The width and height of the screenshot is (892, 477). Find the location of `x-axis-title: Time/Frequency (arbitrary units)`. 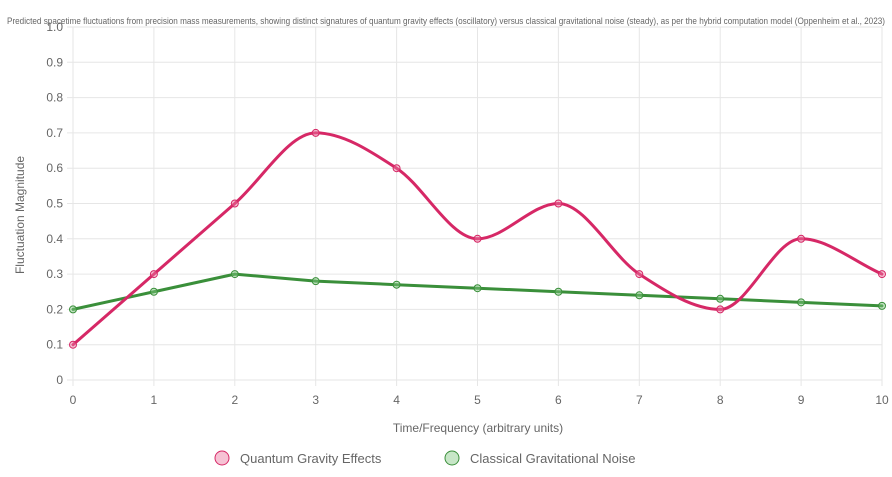

x-axis-title: Time/Frequency (arbitrary units) is located at coordinates (478, 428).